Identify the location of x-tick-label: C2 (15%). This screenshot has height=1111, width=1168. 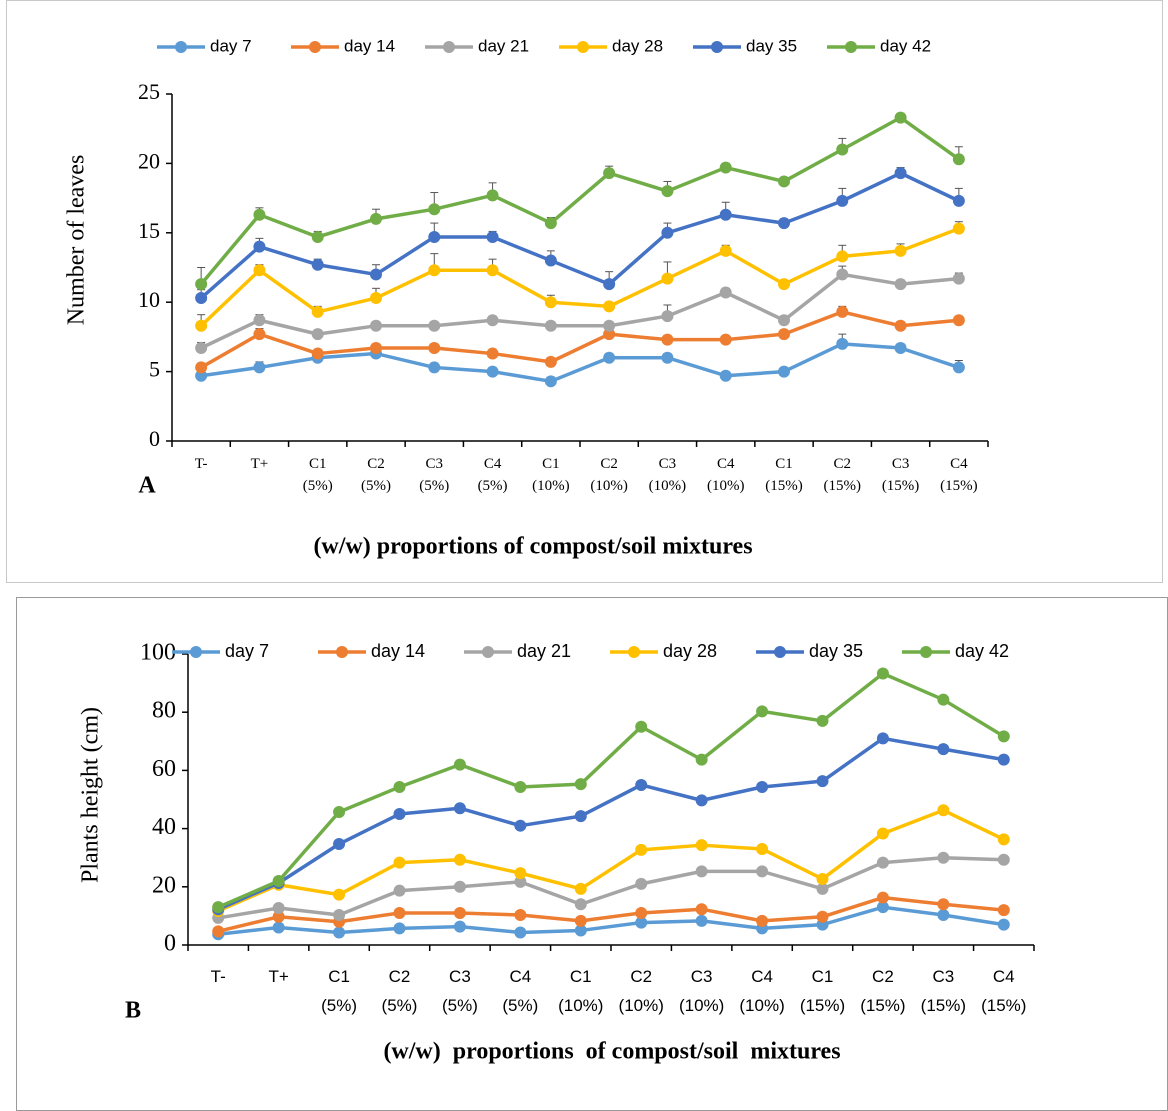
(882, 991).